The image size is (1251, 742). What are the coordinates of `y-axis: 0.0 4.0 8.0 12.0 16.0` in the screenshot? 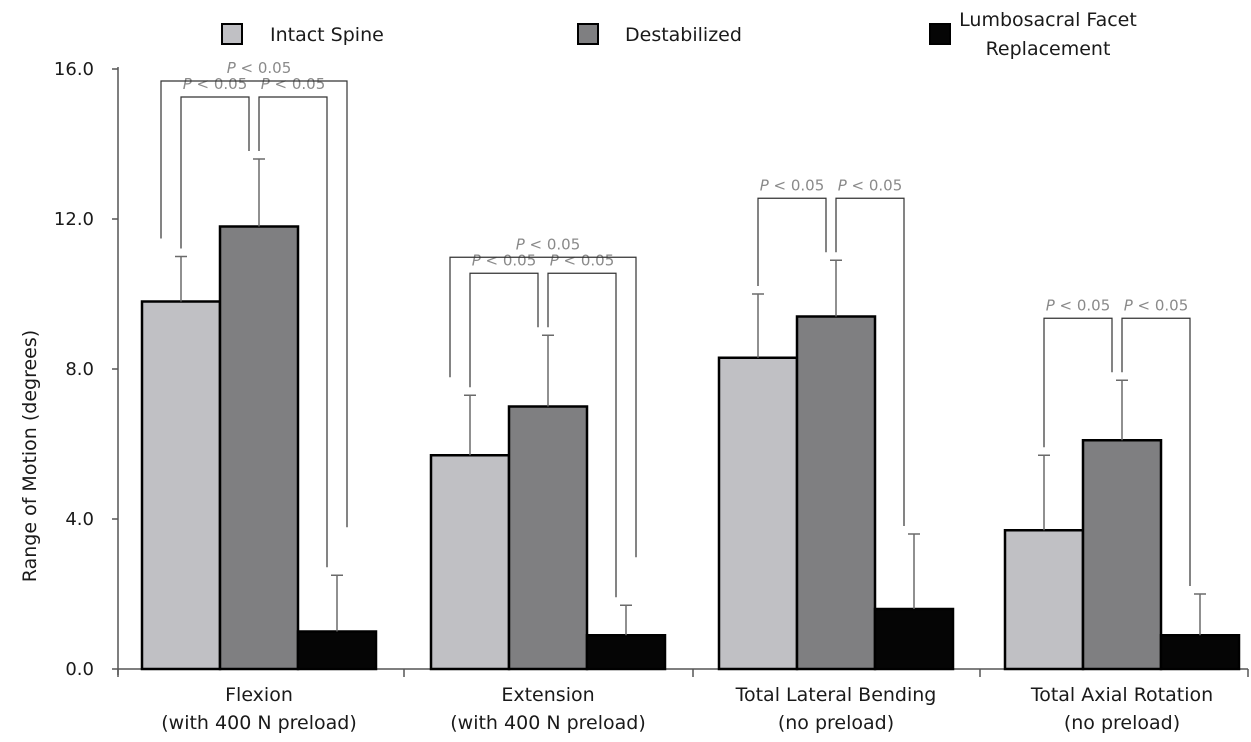 It's located at (86, 369).